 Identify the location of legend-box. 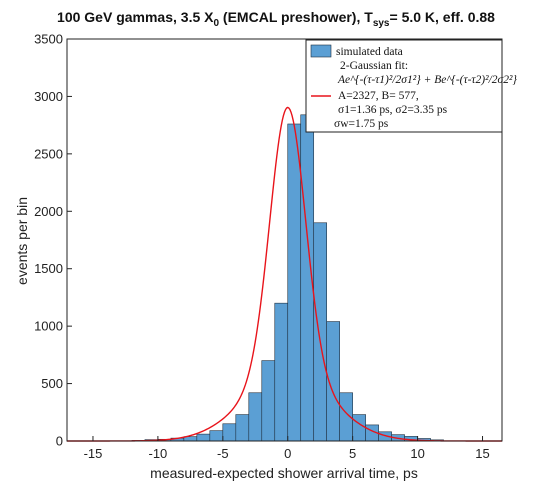
(404, 86).